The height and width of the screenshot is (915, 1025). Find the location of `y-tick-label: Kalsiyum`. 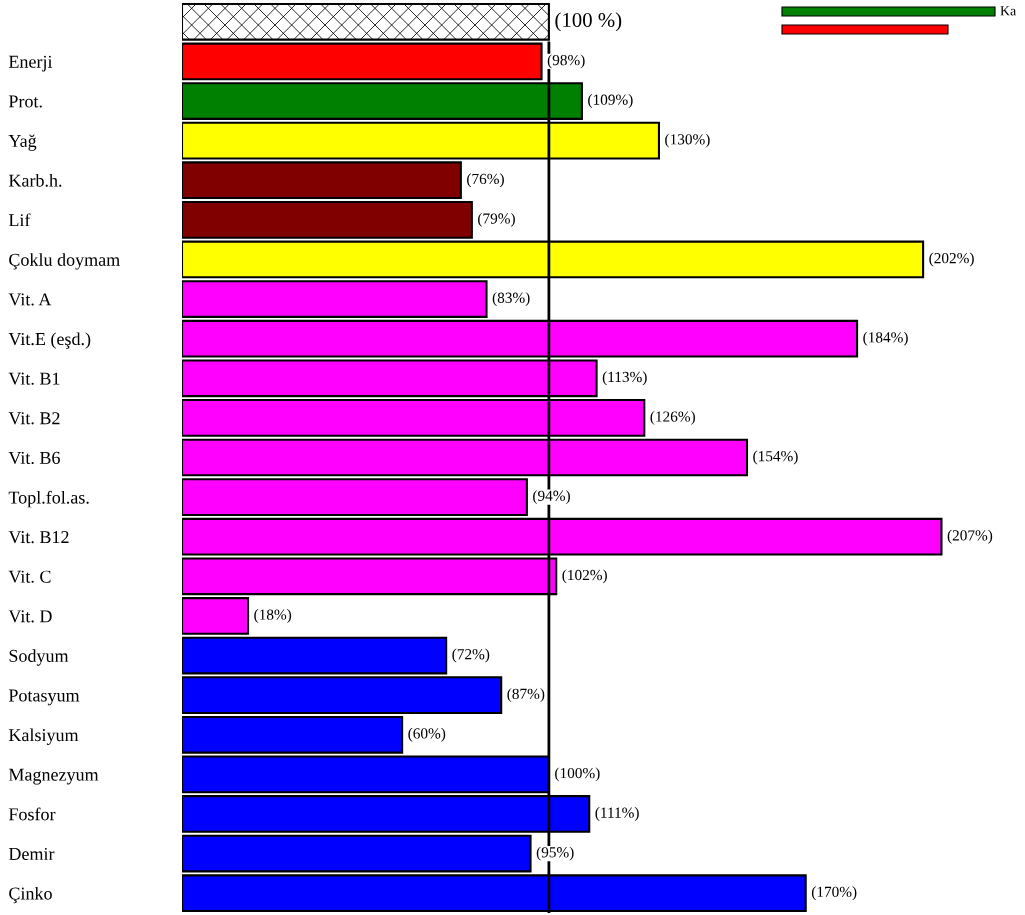

y-tick-label: Kalsiyum is located at coordinates (43, 736).